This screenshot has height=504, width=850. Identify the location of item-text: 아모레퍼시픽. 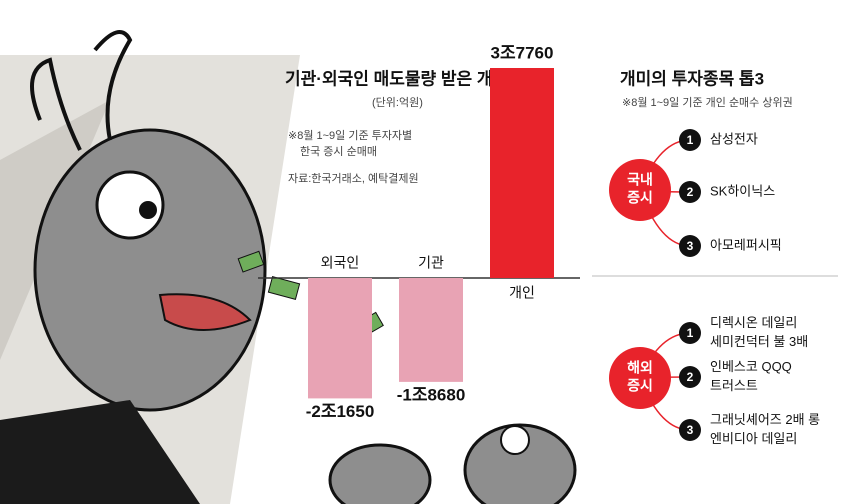
(746, 244).